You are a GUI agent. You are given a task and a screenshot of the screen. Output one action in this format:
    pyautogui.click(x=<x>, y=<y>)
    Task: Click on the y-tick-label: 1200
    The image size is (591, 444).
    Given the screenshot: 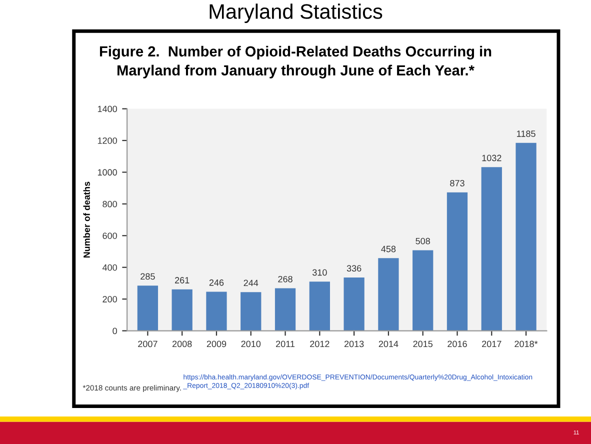 What is the action you would take?
    pyautogui.click(x=107, y=140)
    